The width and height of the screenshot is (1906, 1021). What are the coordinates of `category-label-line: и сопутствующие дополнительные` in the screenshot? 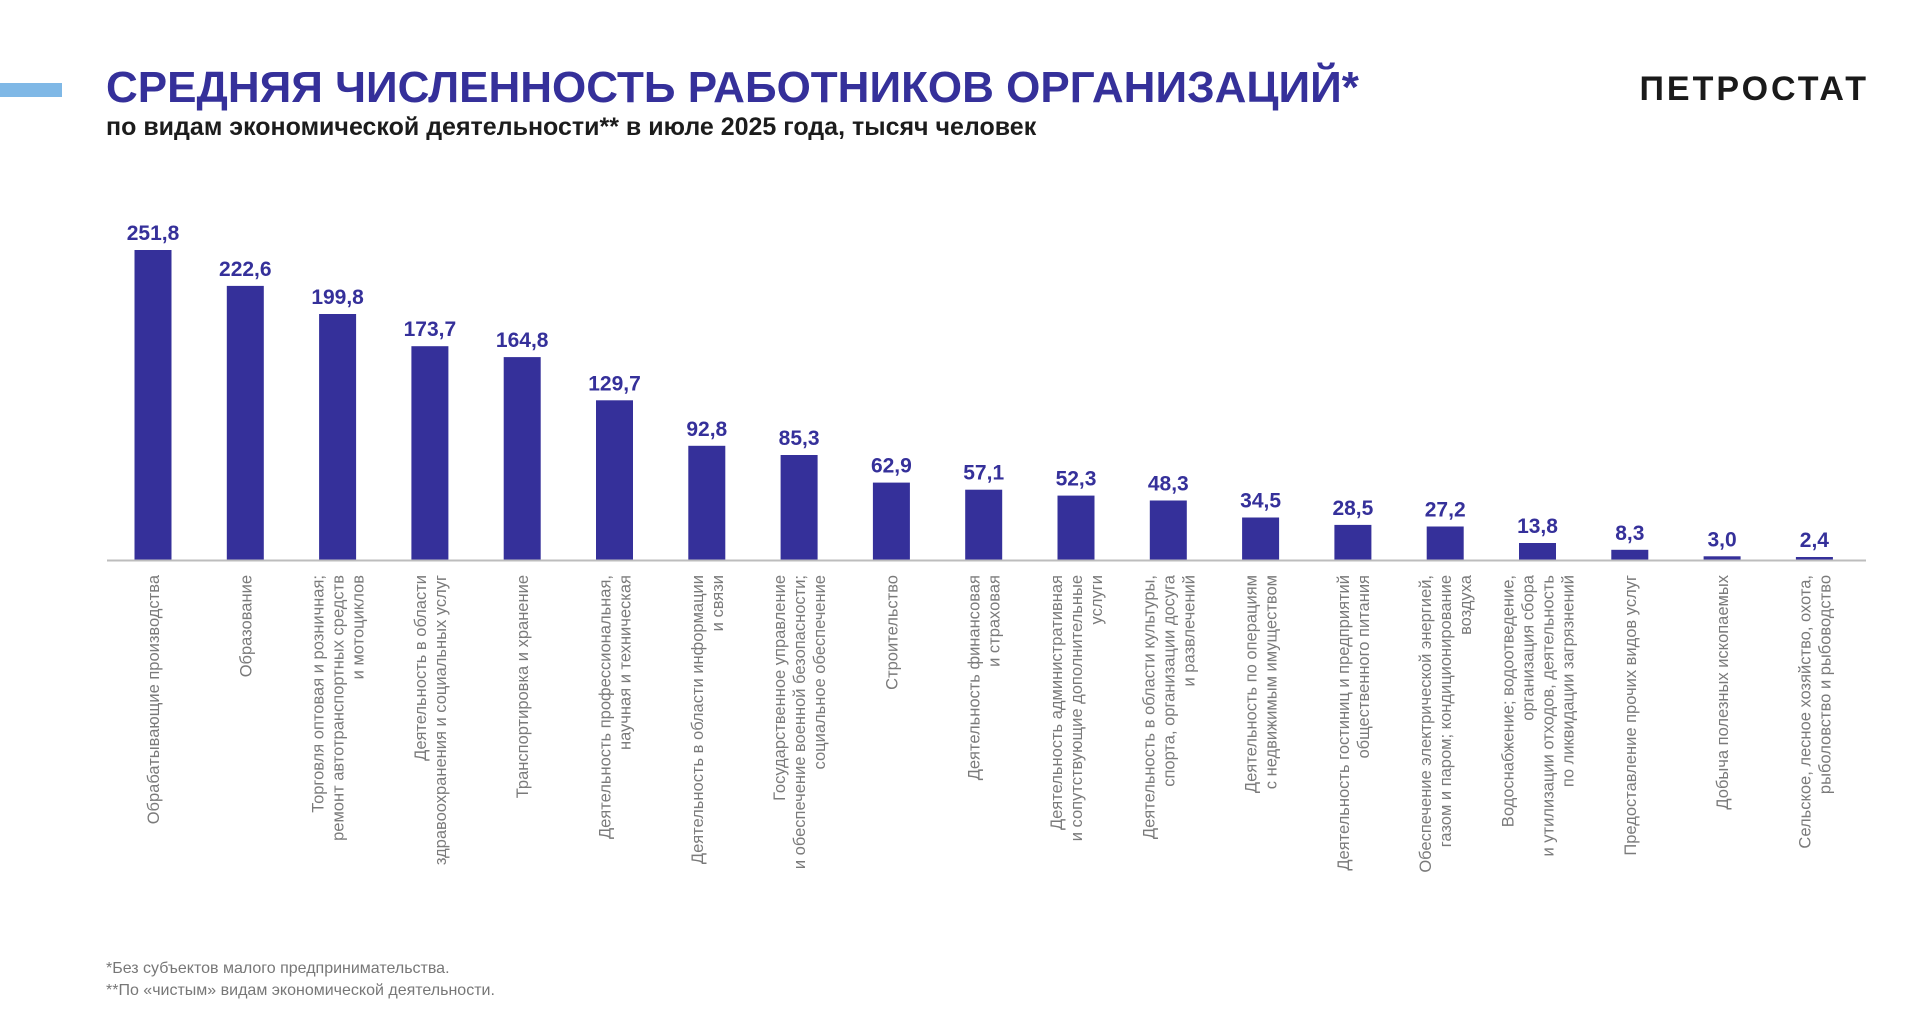 It's located at (1077, 708).